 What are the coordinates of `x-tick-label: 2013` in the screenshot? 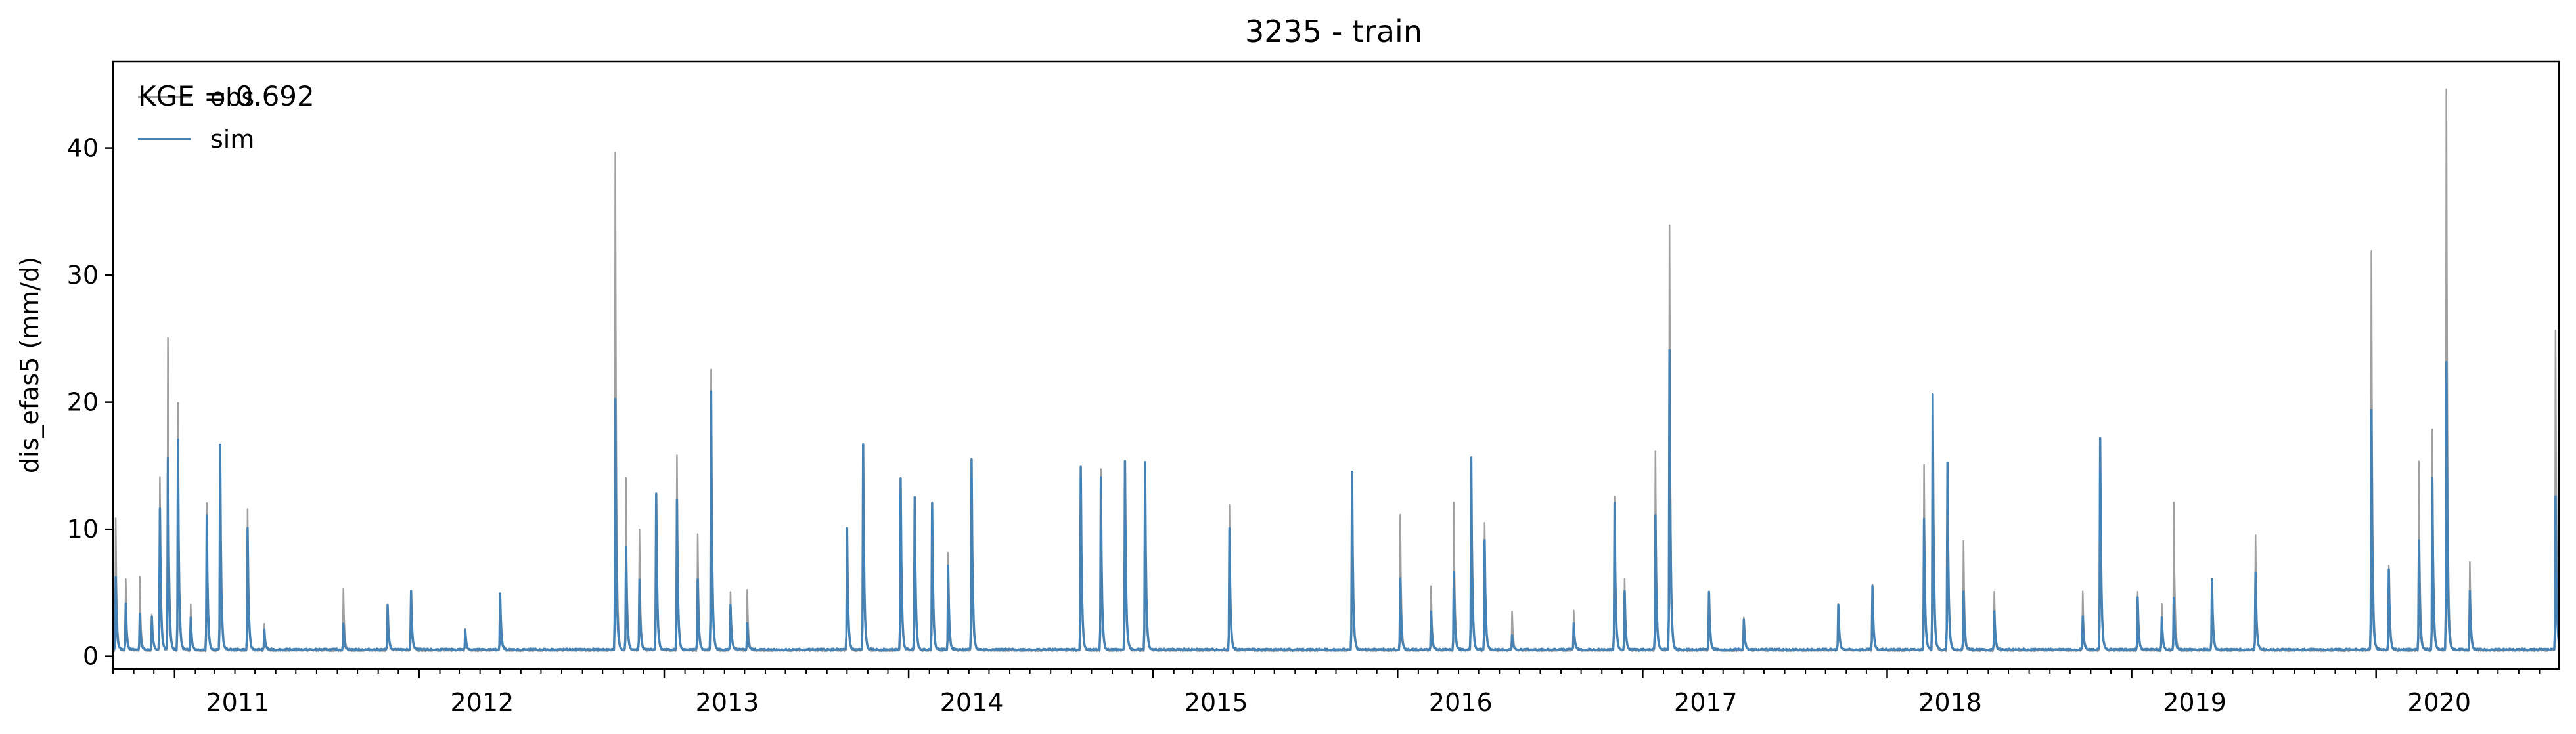 It's located at (727, 702).